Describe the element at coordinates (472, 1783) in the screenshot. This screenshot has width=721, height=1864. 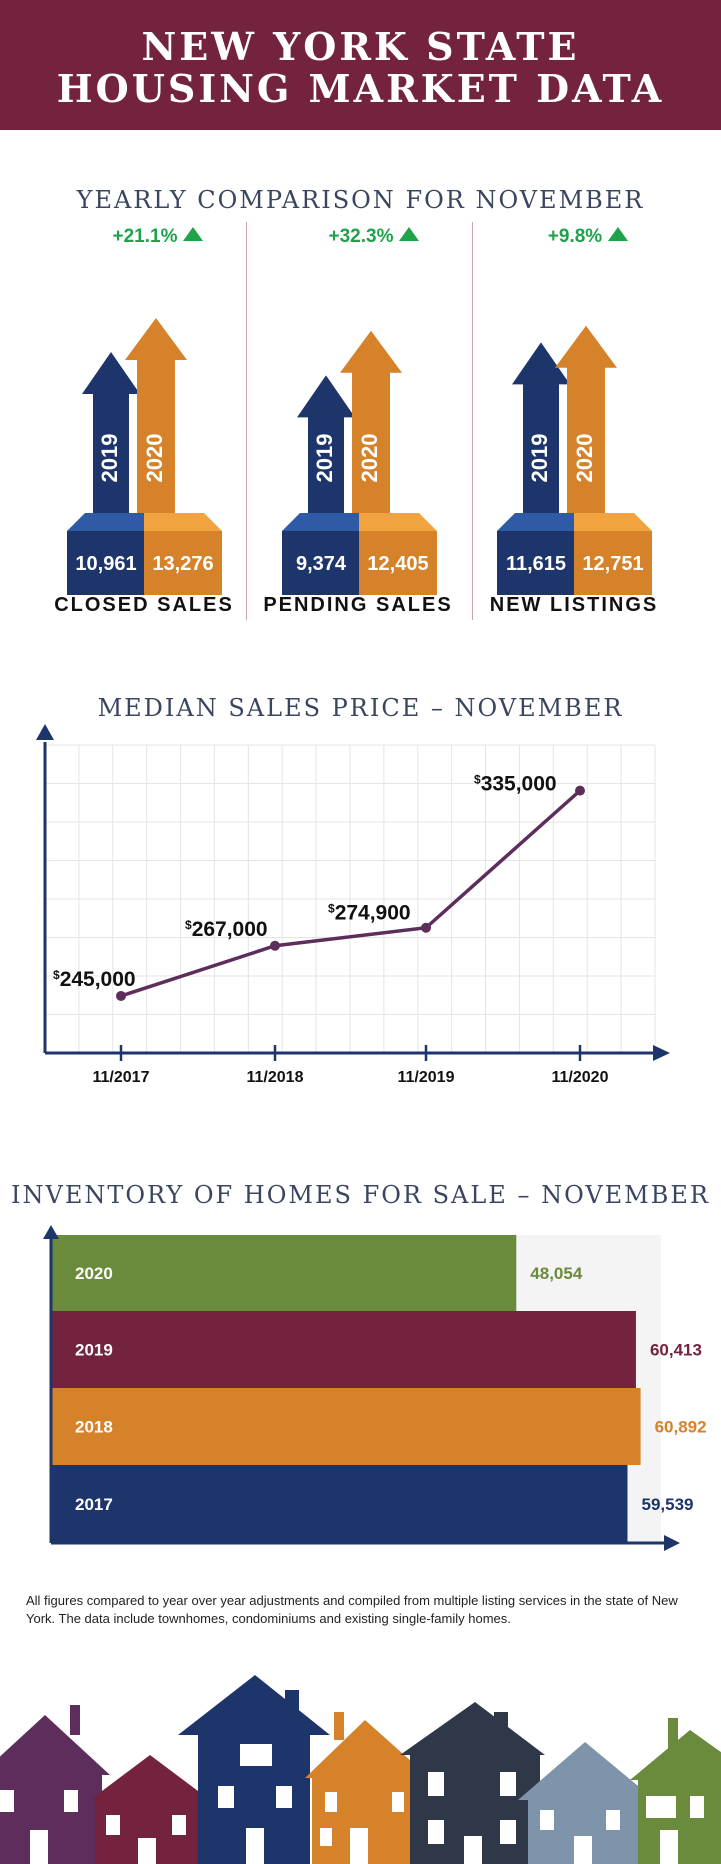
I see `house-charcoal` at that location.